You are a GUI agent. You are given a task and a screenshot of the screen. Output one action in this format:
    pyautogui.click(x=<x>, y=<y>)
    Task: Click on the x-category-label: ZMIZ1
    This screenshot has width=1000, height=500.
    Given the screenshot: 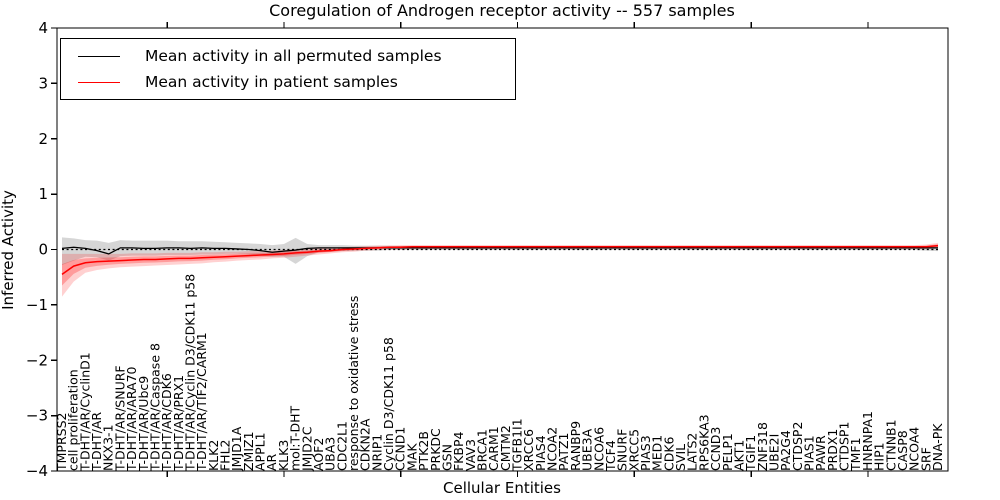 What is the action you would take?
    pyautogui.click(x=248, y=451)
    